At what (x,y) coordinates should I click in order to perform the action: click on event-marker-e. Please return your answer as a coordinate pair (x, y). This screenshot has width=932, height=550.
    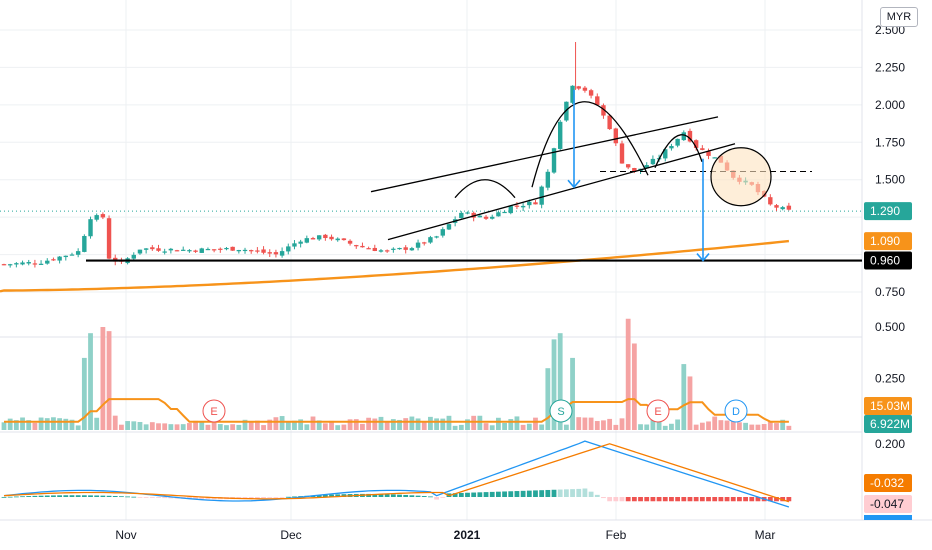
    Looking at the image, I should click on (658, 411).